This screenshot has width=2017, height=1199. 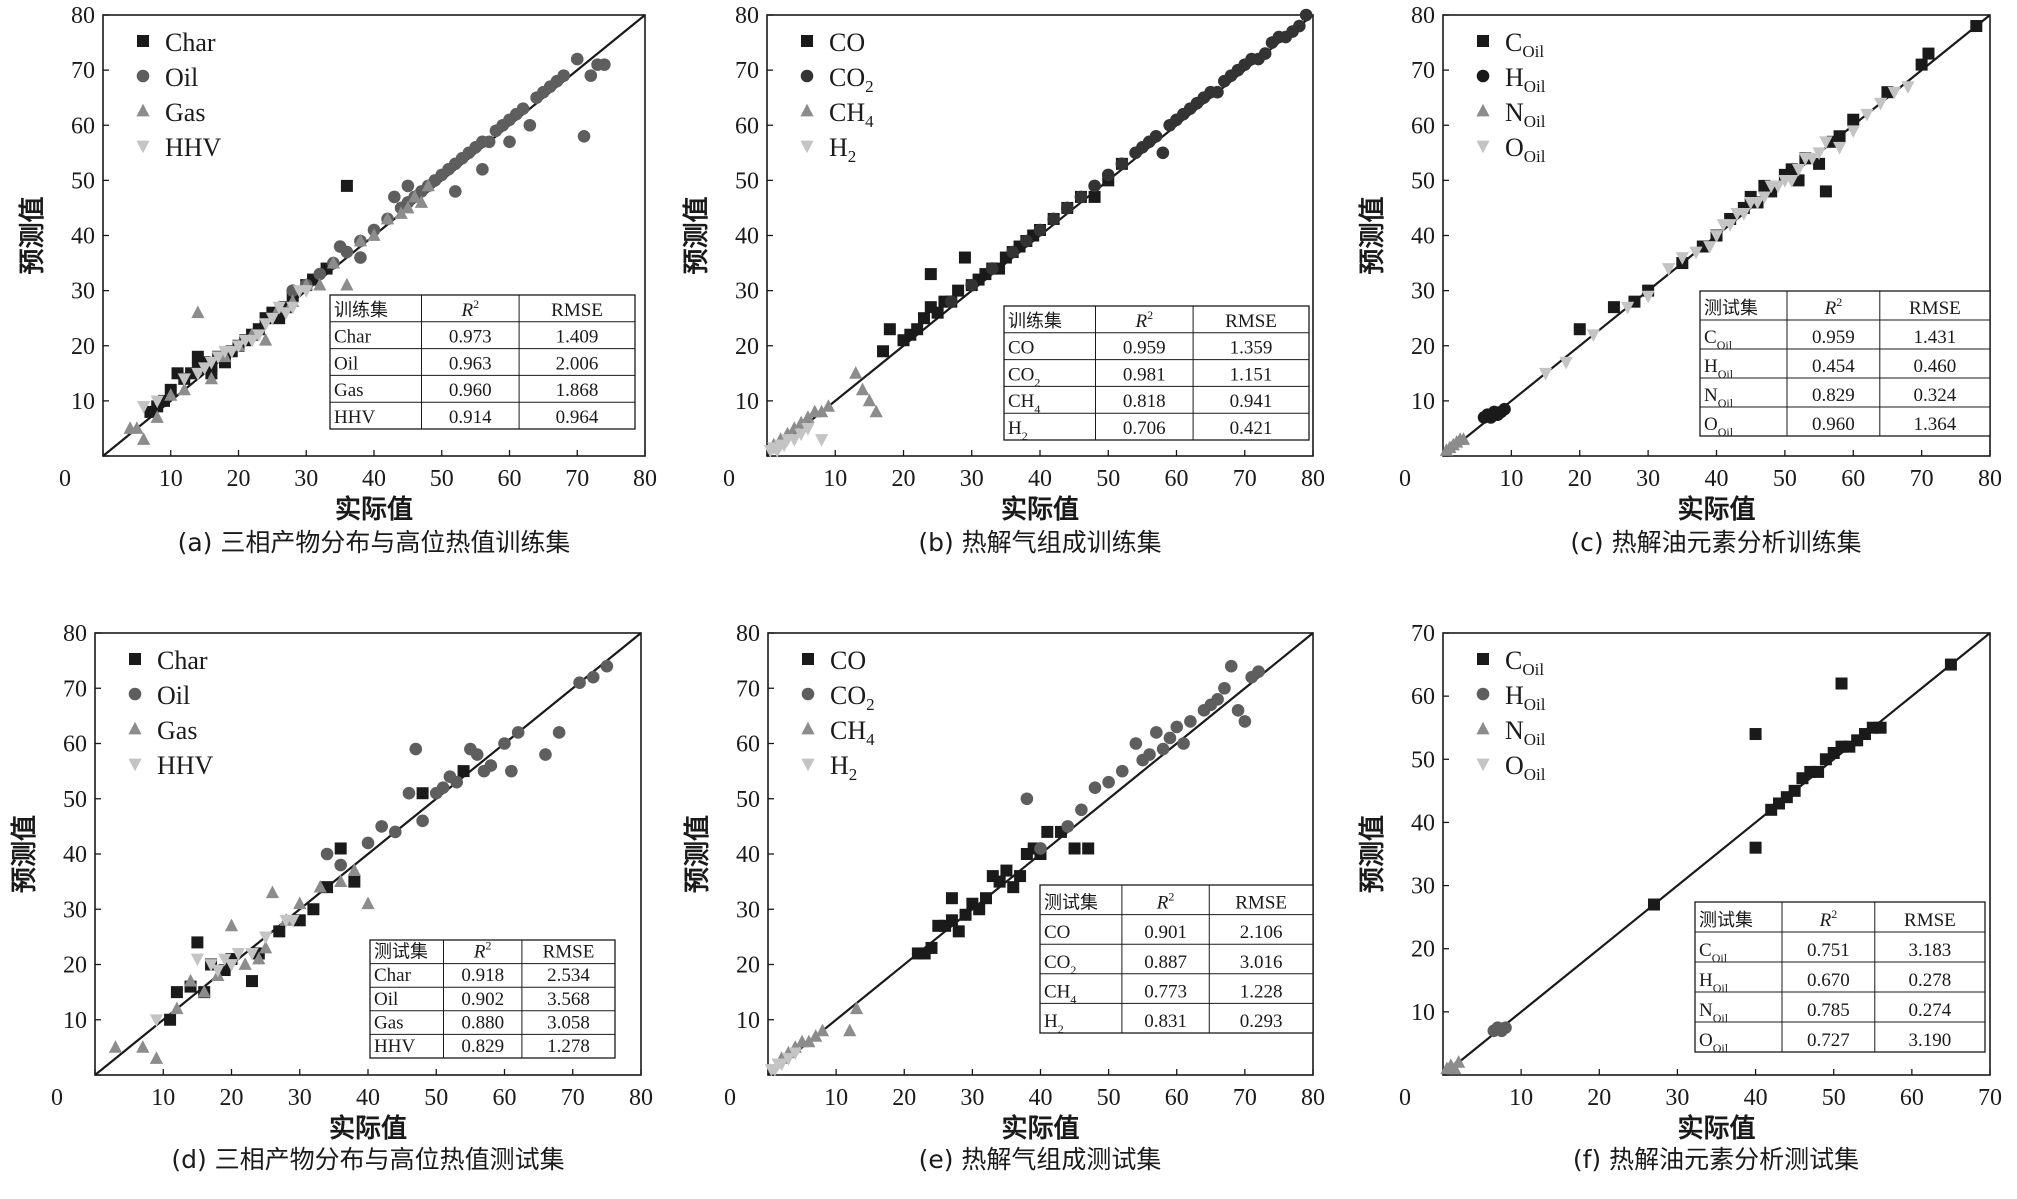 What do you see at coordinates (1525, 114) in the screenshot?
I see `legend-label: NOil` at bounding box center [1525, 114].